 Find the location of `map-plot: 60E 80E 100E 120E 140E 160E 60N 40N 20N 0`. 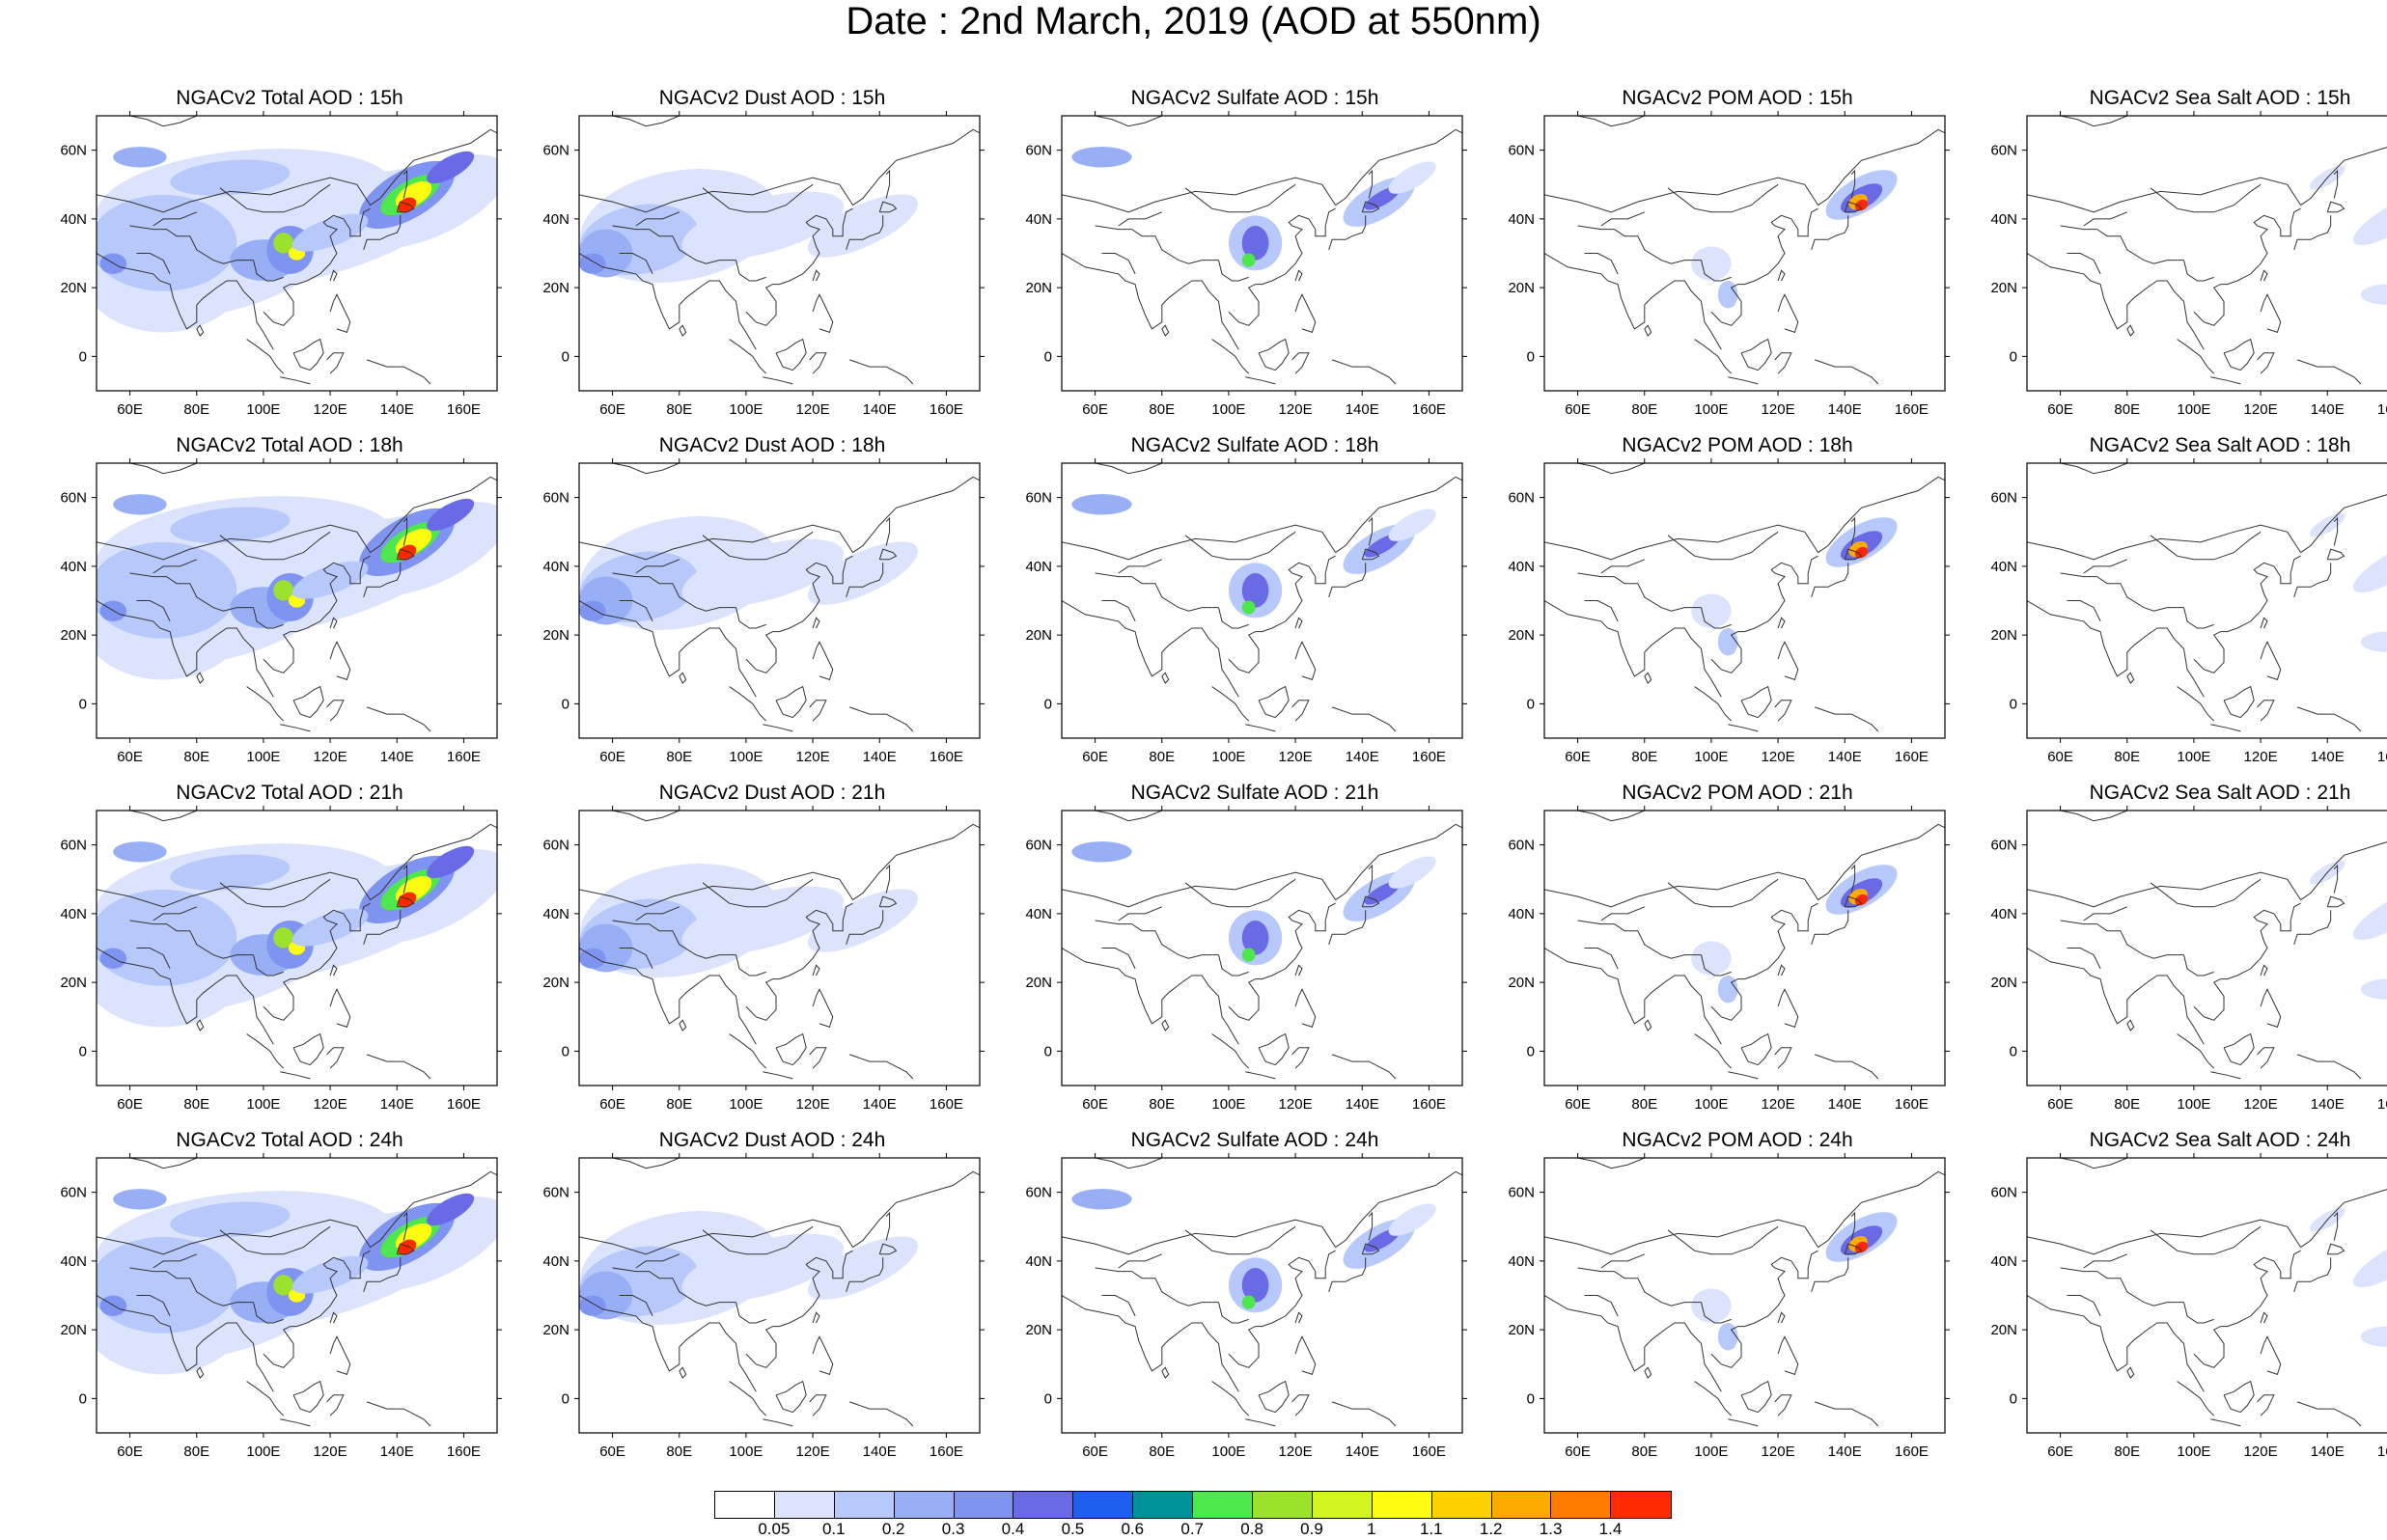

map-plot: 60E 80E 100E 120E 140E 160E 60N 40N 20N 0 is located at coordinates (2188, 959).